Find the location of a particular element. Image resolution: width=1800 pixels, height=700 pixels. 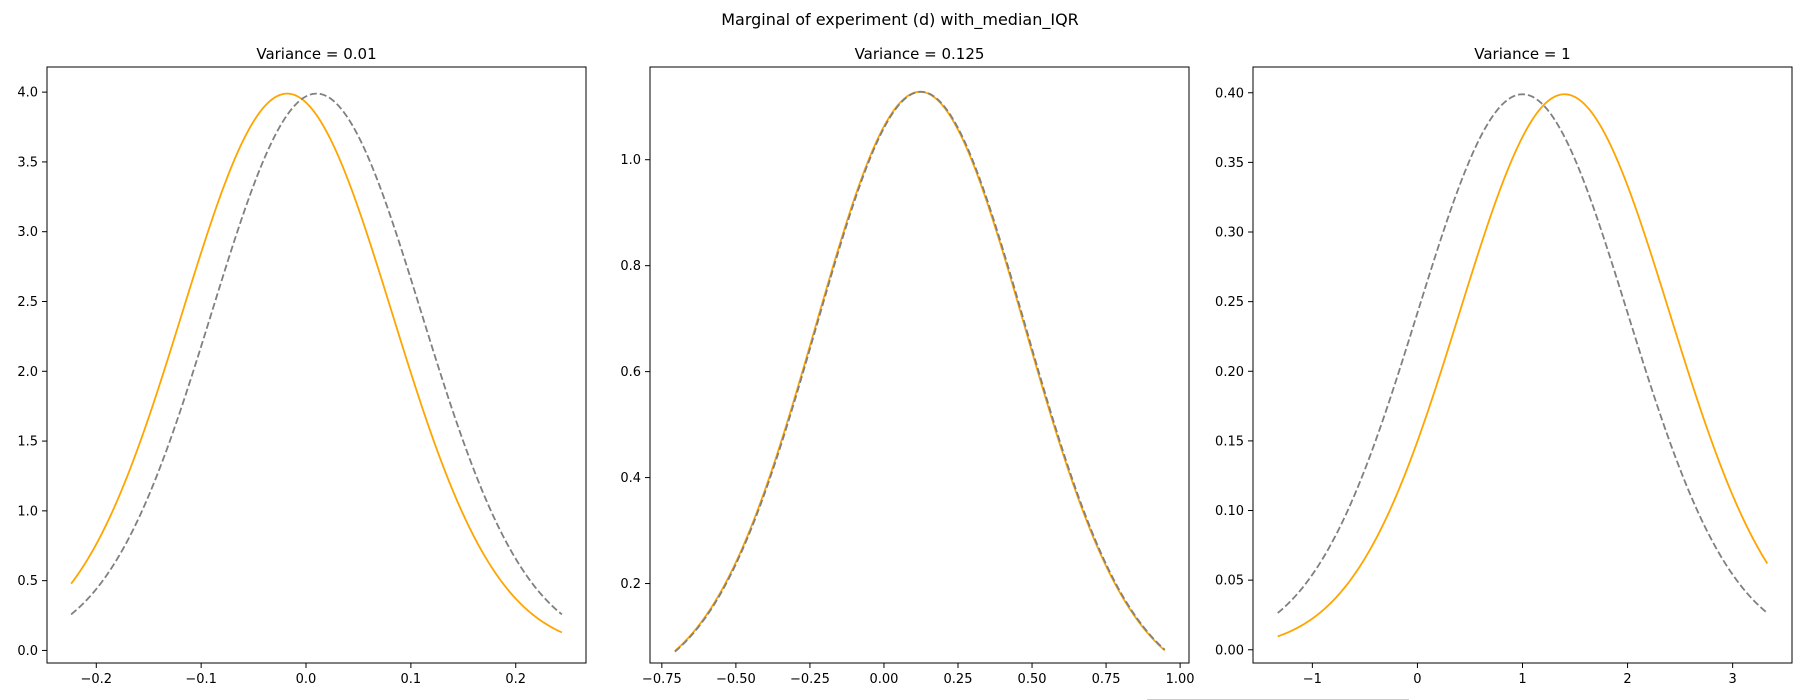

x-tick-label: 0.0 is located at coordinates (306, 679).